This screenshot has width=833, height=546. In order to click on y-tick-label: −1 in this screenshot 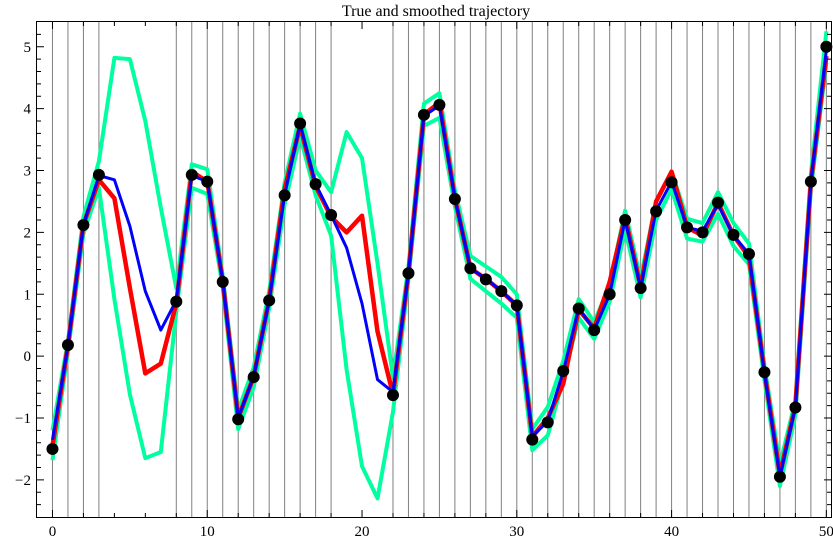, I will do `click(23, 419)`.